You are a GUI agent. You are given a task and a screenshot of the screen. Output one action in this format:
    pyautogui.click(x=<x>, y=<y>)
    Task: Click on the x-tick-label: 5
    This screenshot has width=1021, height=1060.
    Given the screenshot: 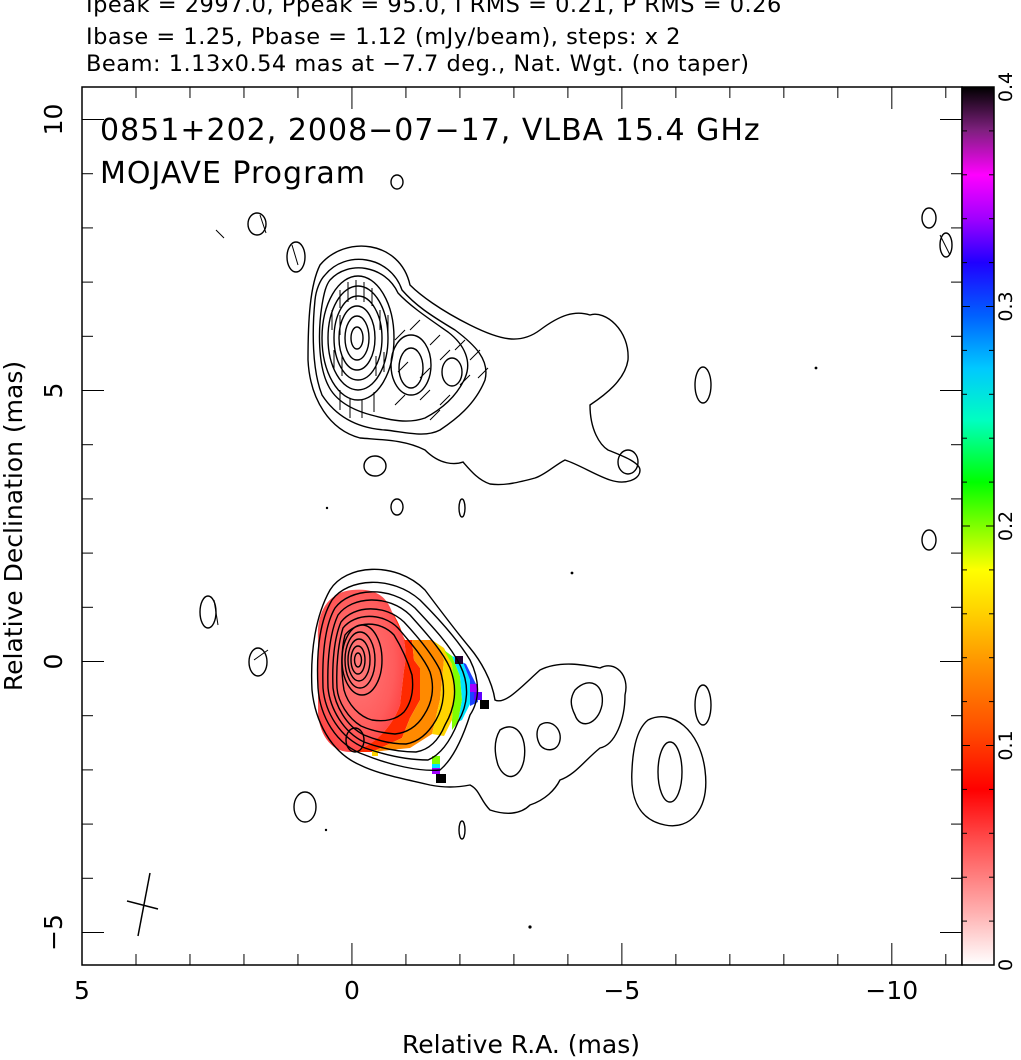 What is the action you would take?
    pyautogui.click(x=82, y=990)
    